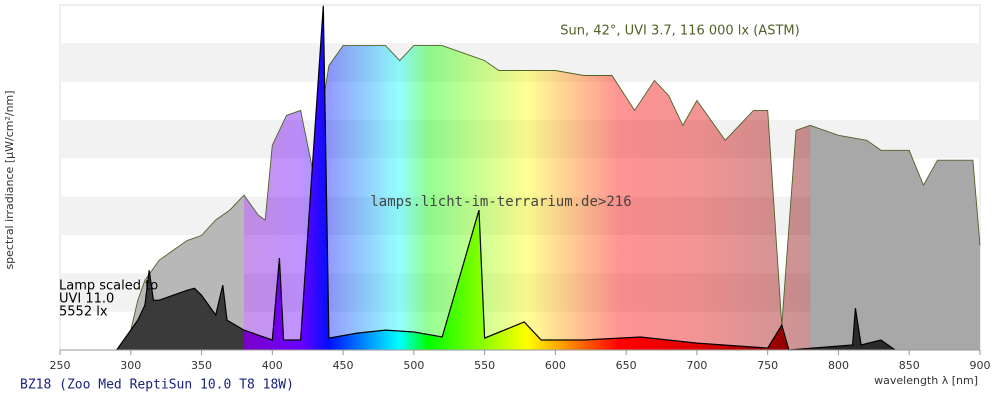 This screenshot has height=400, width=1000. I want to click on x-tick-label: 700, so click(696, 365).